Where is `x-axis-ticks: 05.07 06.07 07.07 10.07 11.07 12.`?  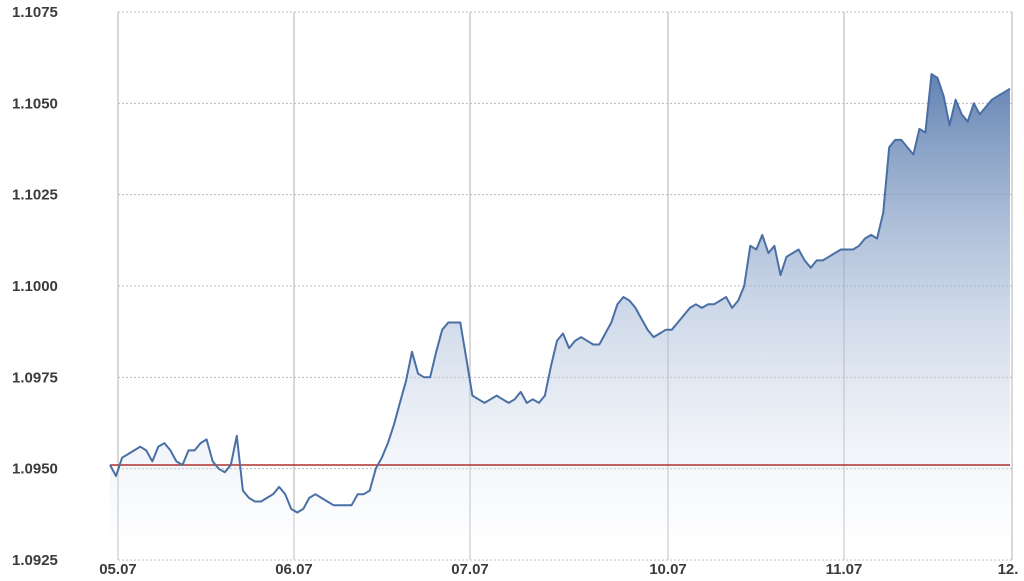 x-axis-ticks: 05.07 06.07 07.07 10.07 11.07 12. is located at coordinates (559, 569).